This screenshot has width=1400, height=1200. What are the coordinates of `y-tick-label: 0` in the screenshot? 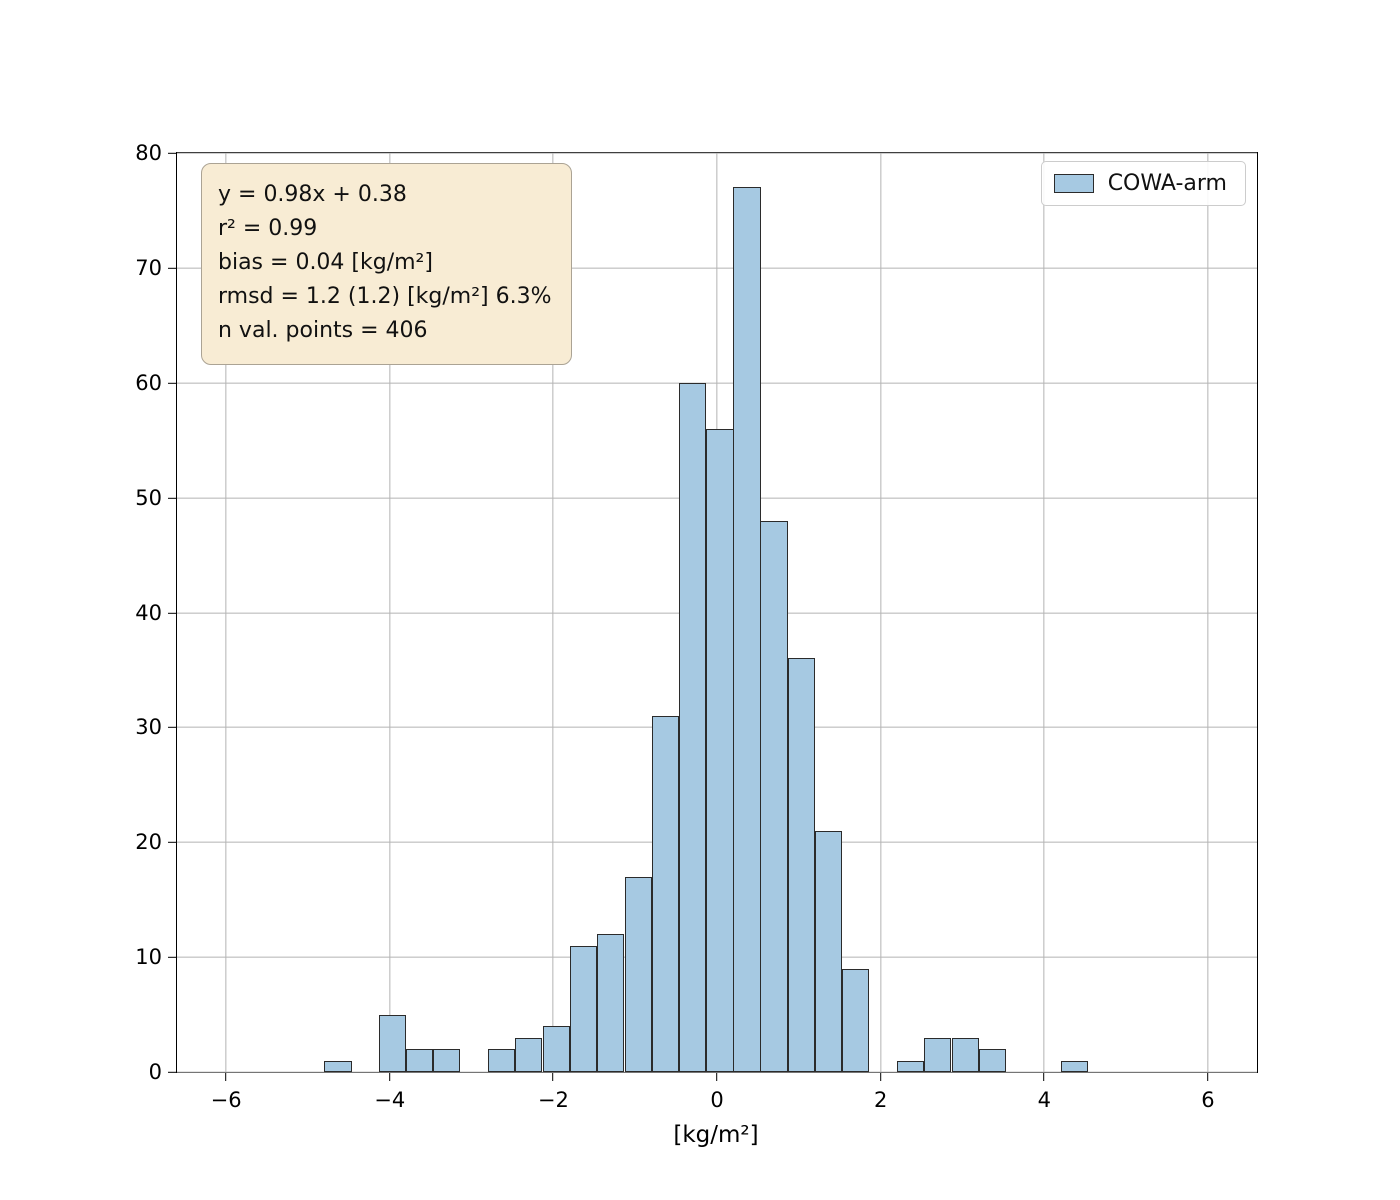 It's located at (155, 1072).